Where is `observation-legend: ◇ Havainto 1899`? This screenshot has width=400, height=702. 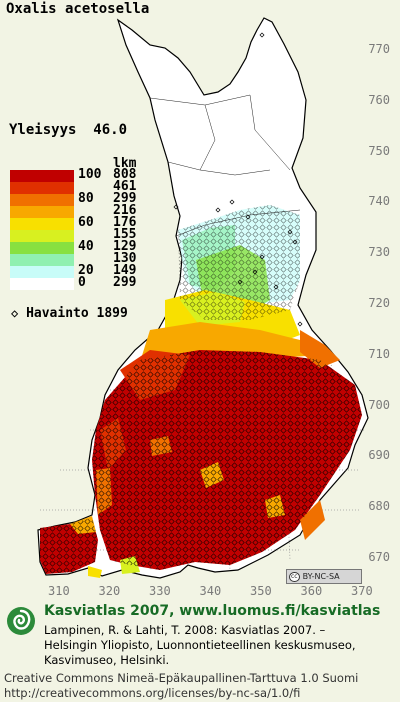
observation-legend: ◇ Havainto 1899 is located at coordinates (69, 313).